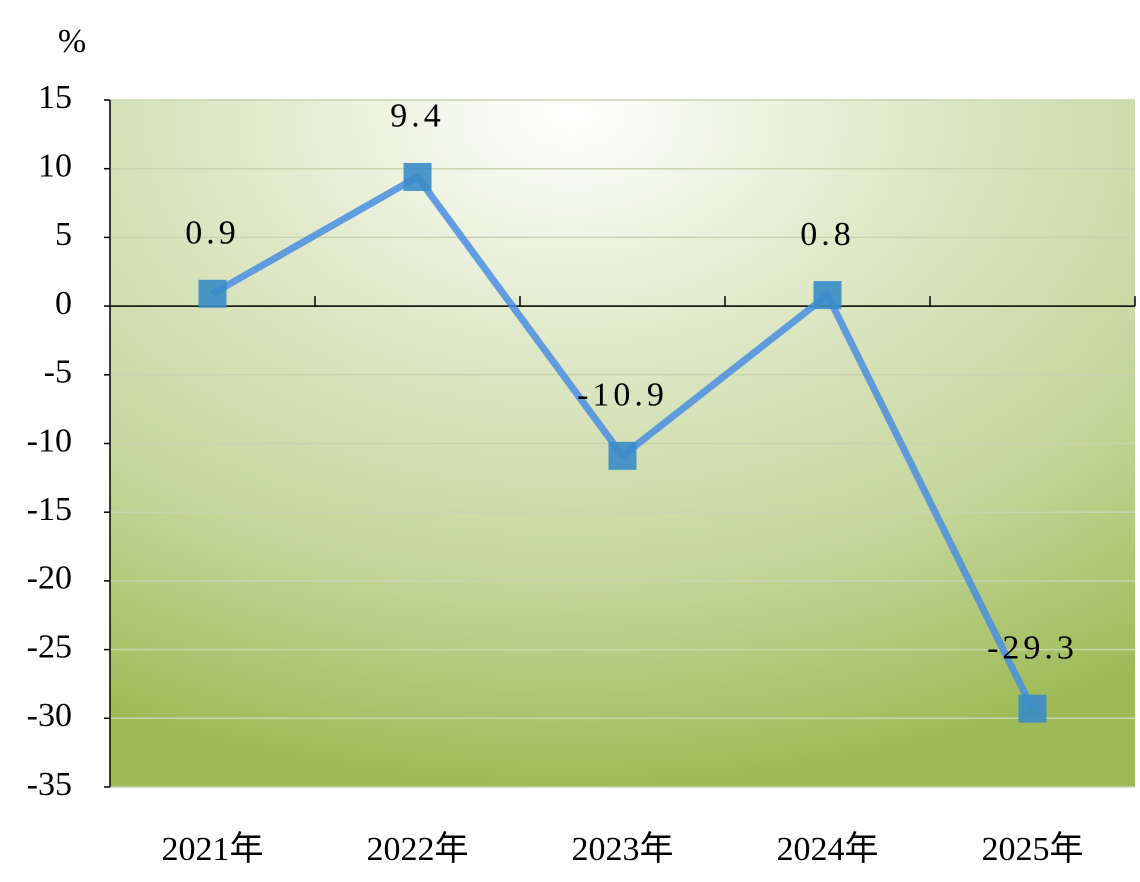 This screenshot has width=1140, height=882. I want to click on data-label: 0.9, so click(212, 233).